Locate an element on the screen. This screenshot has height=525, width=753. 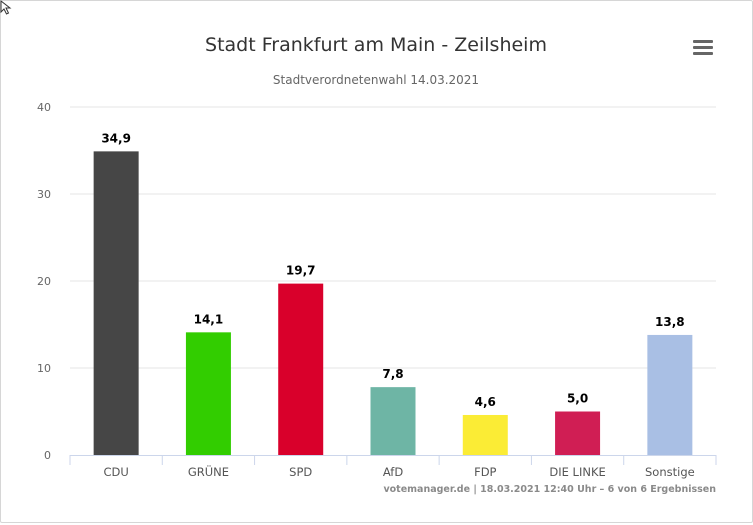
data-label: 13,8 is located at coordinates (670, 322).